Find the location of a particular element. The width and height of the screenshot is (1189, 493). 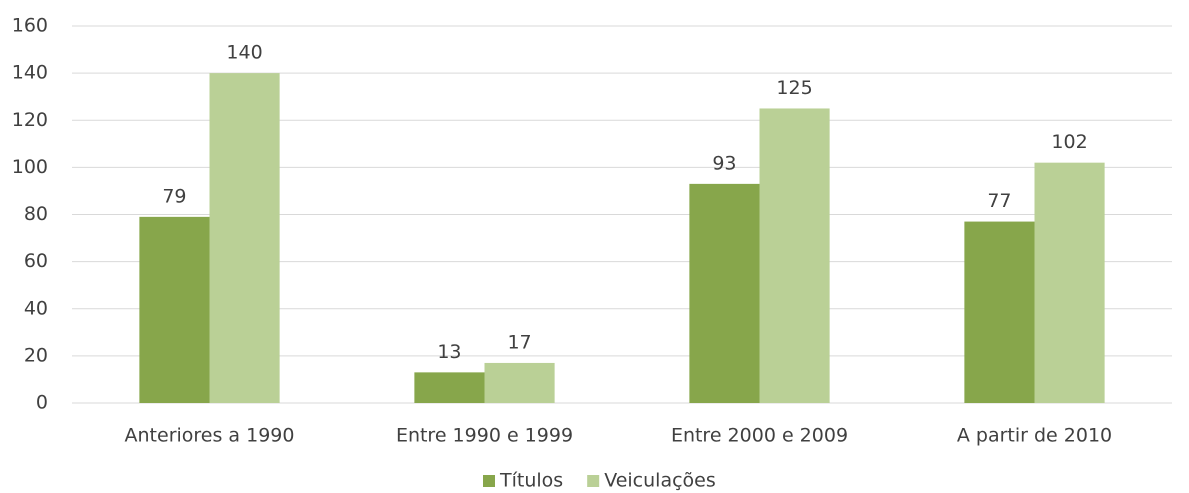

y-tick-label: 0 is located at coordinates (42, 403).